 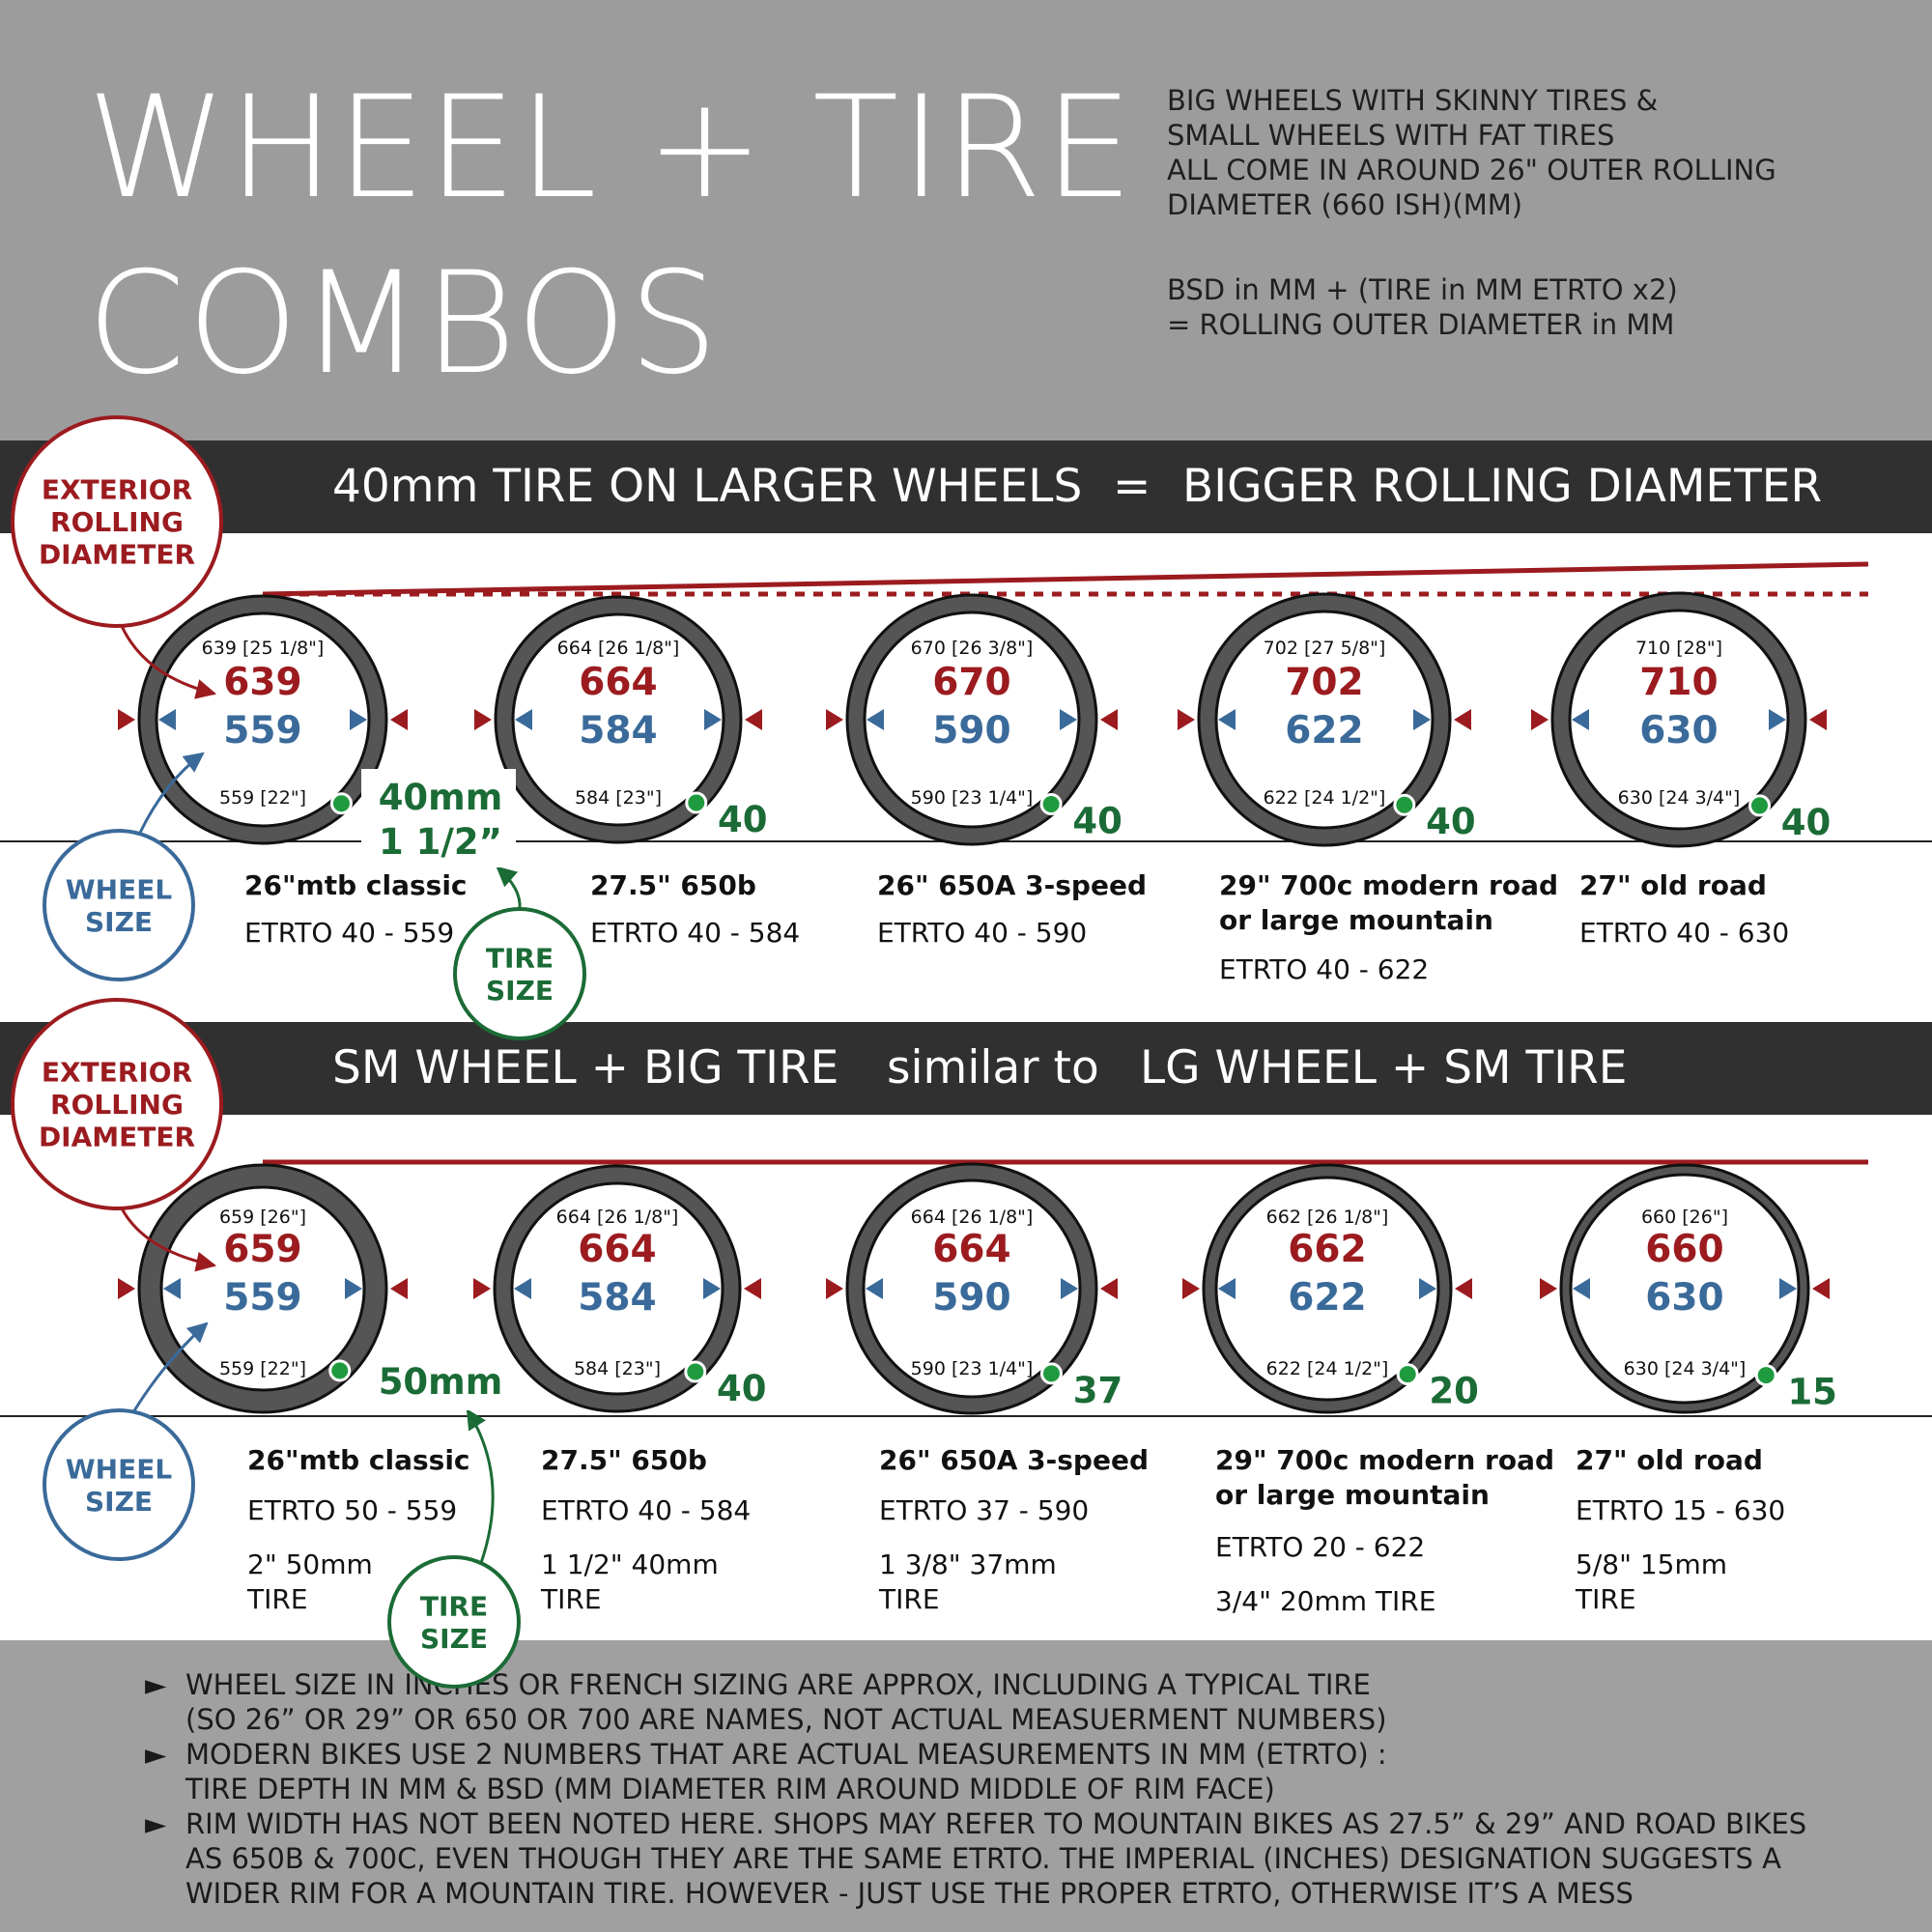 What do you see at coordinates (1098, 1390) in the screenshot?
I see `tire-width-value: 37` at bounding box center [1098, 1390].